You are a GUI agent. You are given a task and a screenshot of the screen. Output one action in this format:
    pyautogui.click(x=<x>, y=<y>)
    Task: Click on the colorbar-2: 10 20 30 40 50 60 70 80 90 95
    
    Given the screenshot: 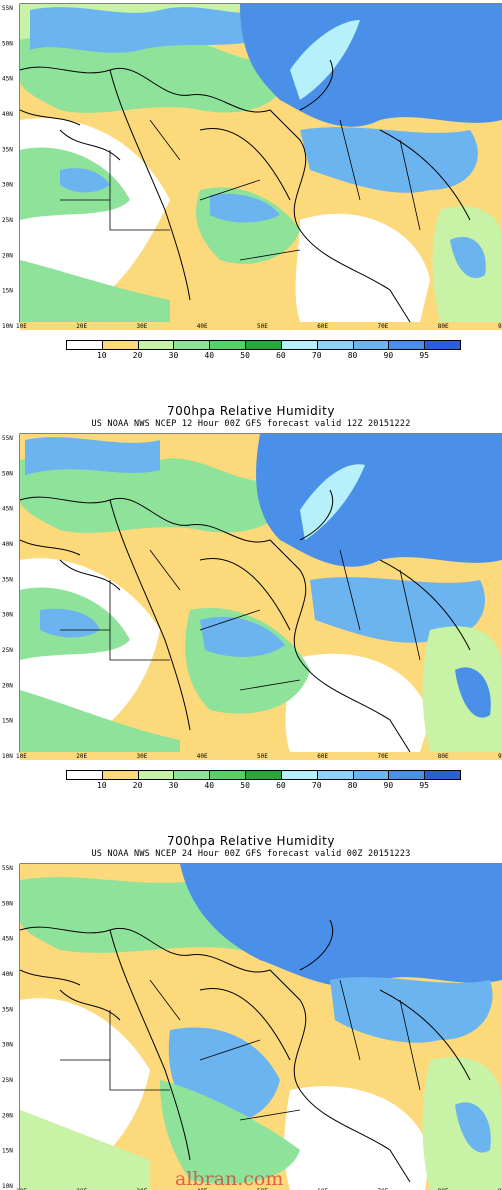 What is the action you would take?
    pyautogui.click(x=263, y=780)
    